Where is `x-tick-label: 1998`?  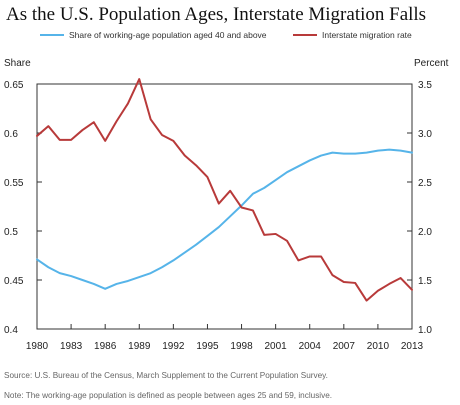 x-tick-label: 1998 is located at coordinates (241, 346).